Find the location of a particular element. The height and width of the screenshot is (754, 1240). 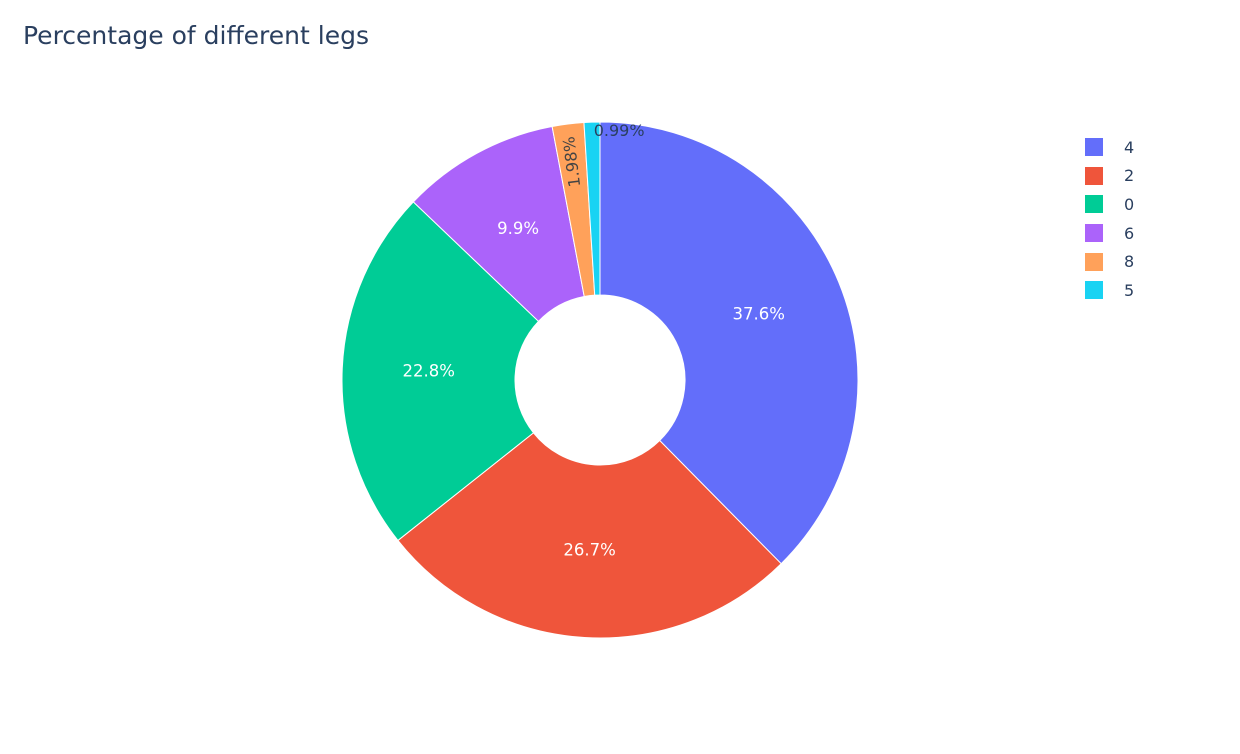

slice-label-5: 0.99% is located at coordinates (619, 130).